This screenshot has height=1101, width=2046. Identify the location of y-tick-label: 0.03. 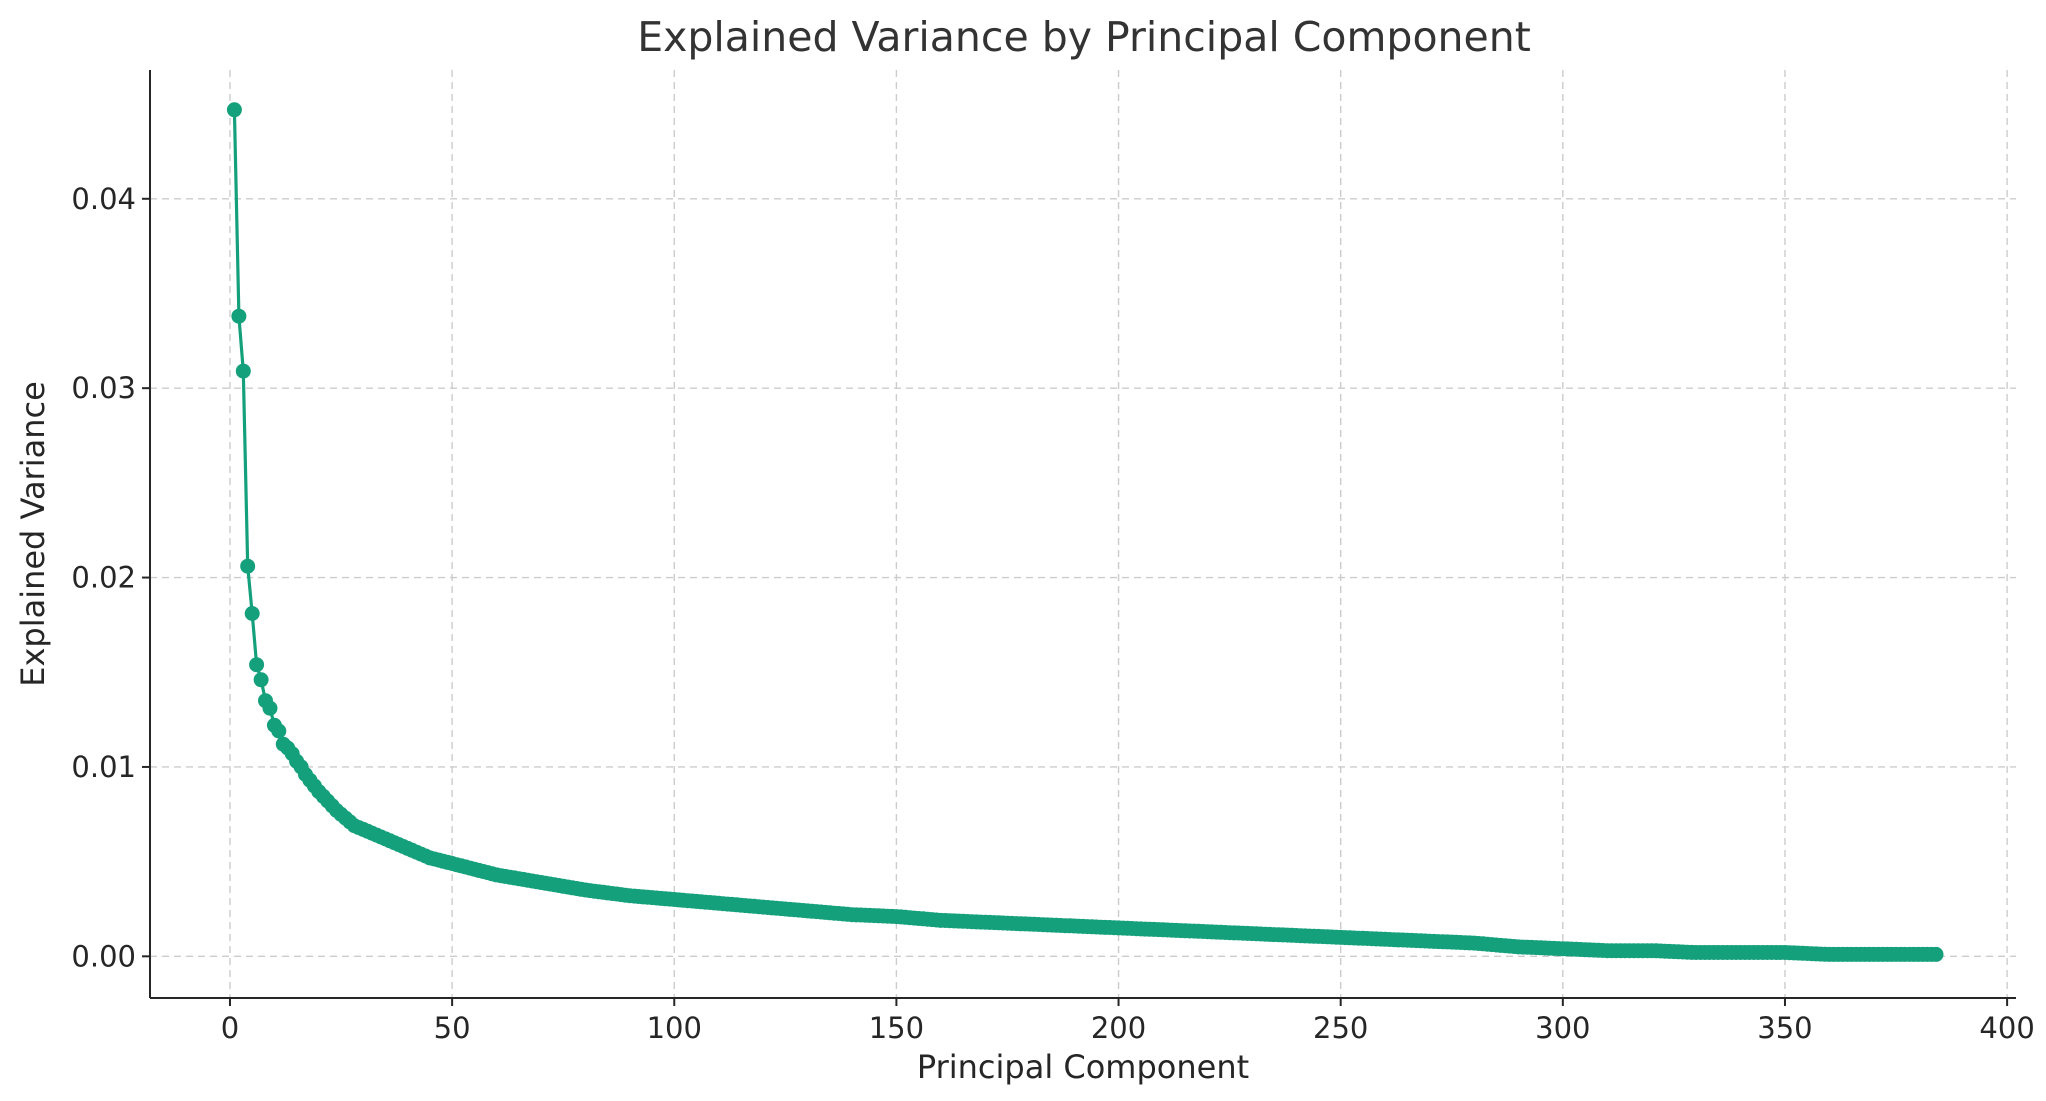
(103, 388).